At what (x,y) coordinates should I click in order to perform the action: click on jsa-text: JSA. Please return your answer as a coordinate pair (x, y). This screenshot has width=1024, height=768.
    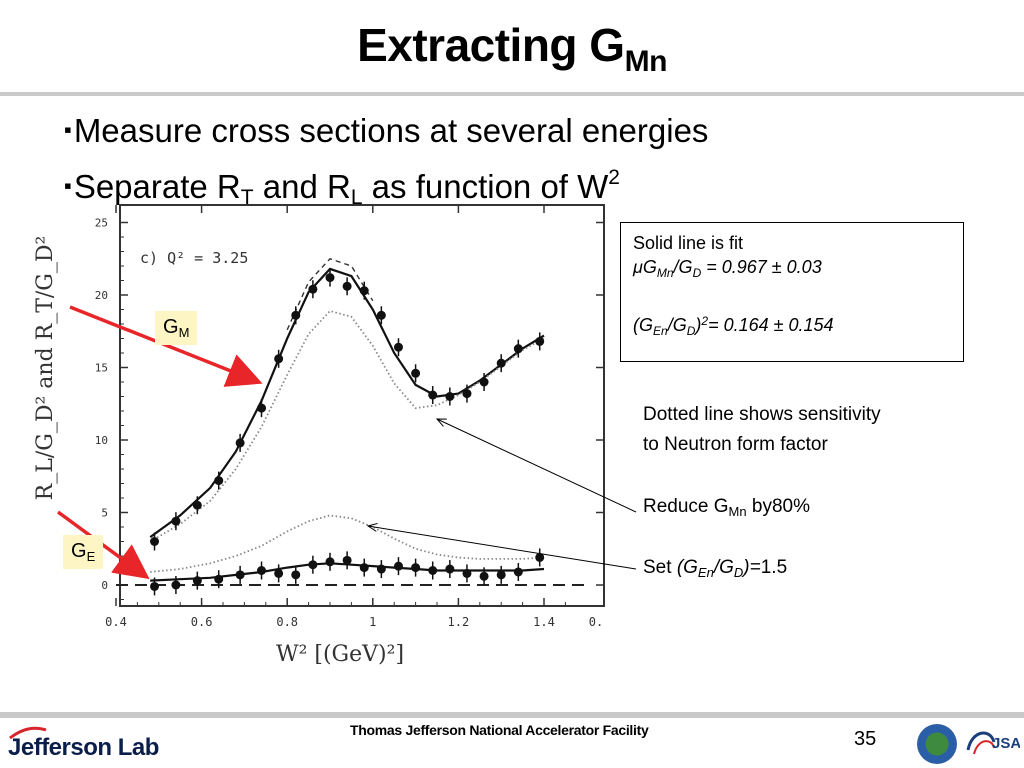
    Looking at the image, I should click on (1006, 743).